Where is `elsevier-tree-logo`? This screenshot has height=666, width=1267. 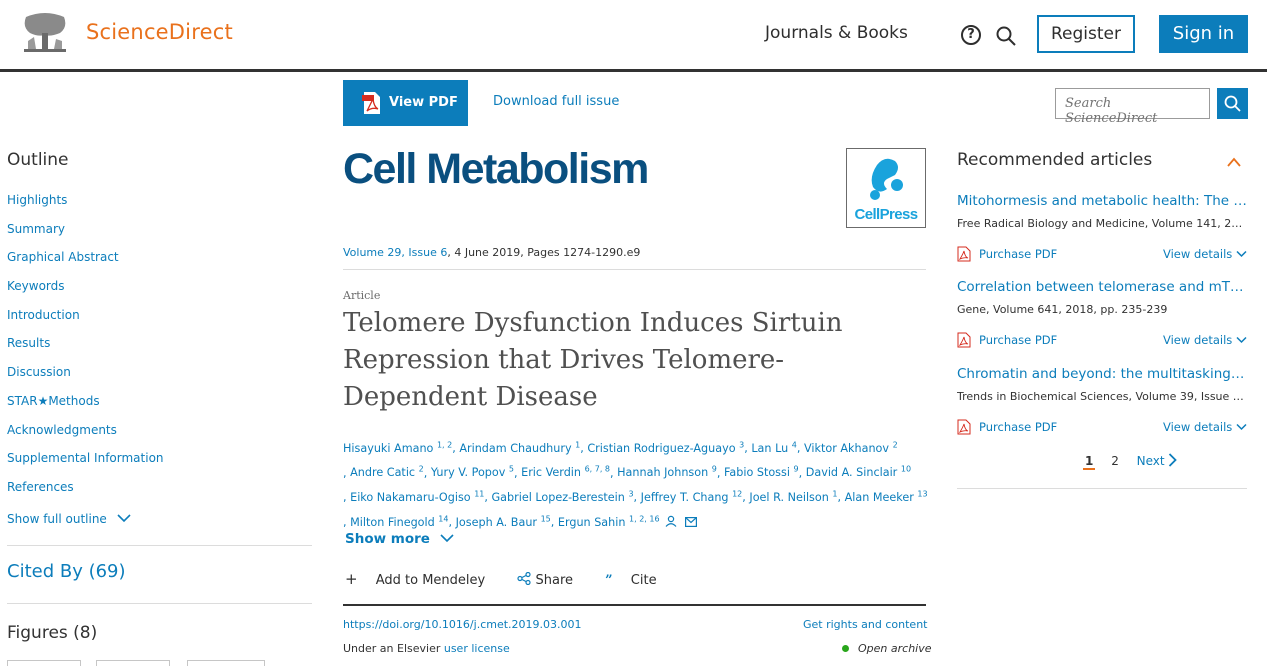 elsevier-tree-logo is located at coordinates (45, 33).